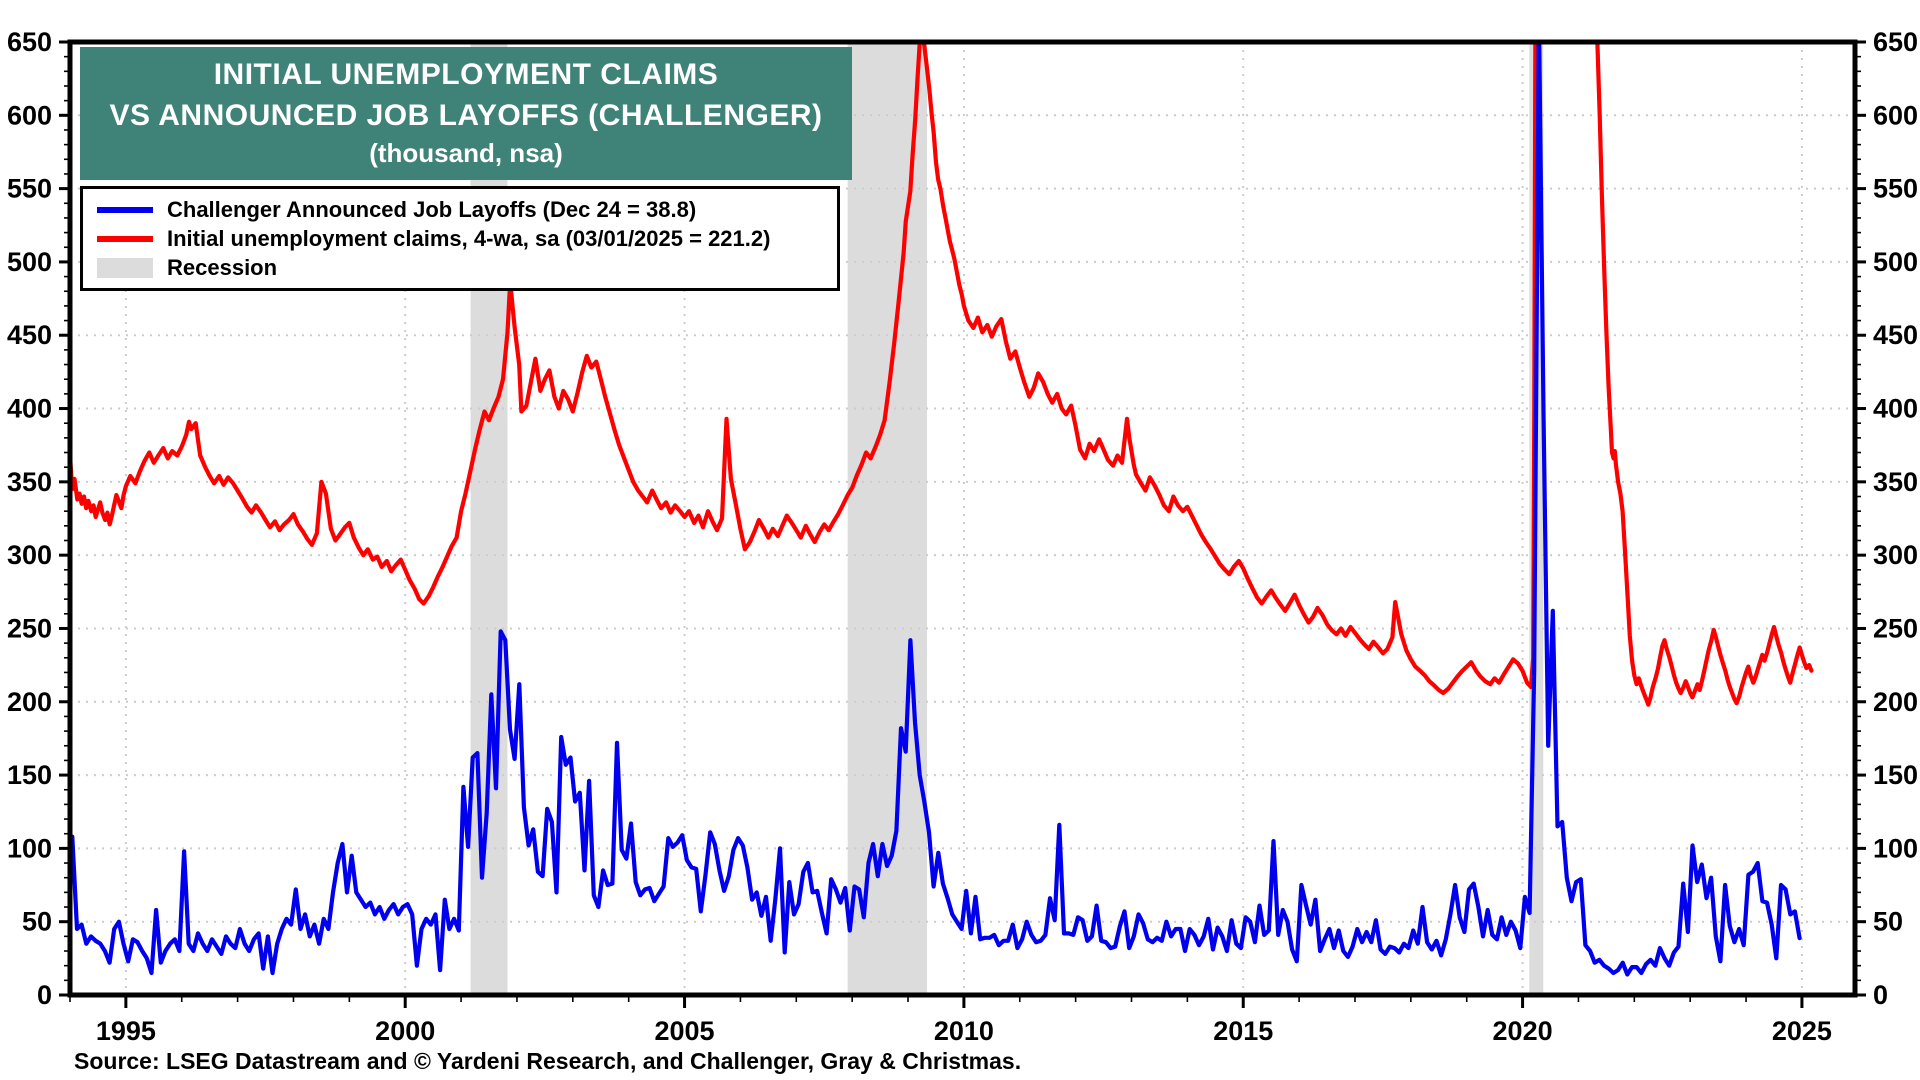  What do you see at coordinates (29, 42) in the screenshot?
I see `y-tick-label-left: 650` at bounding box center [29, 42].